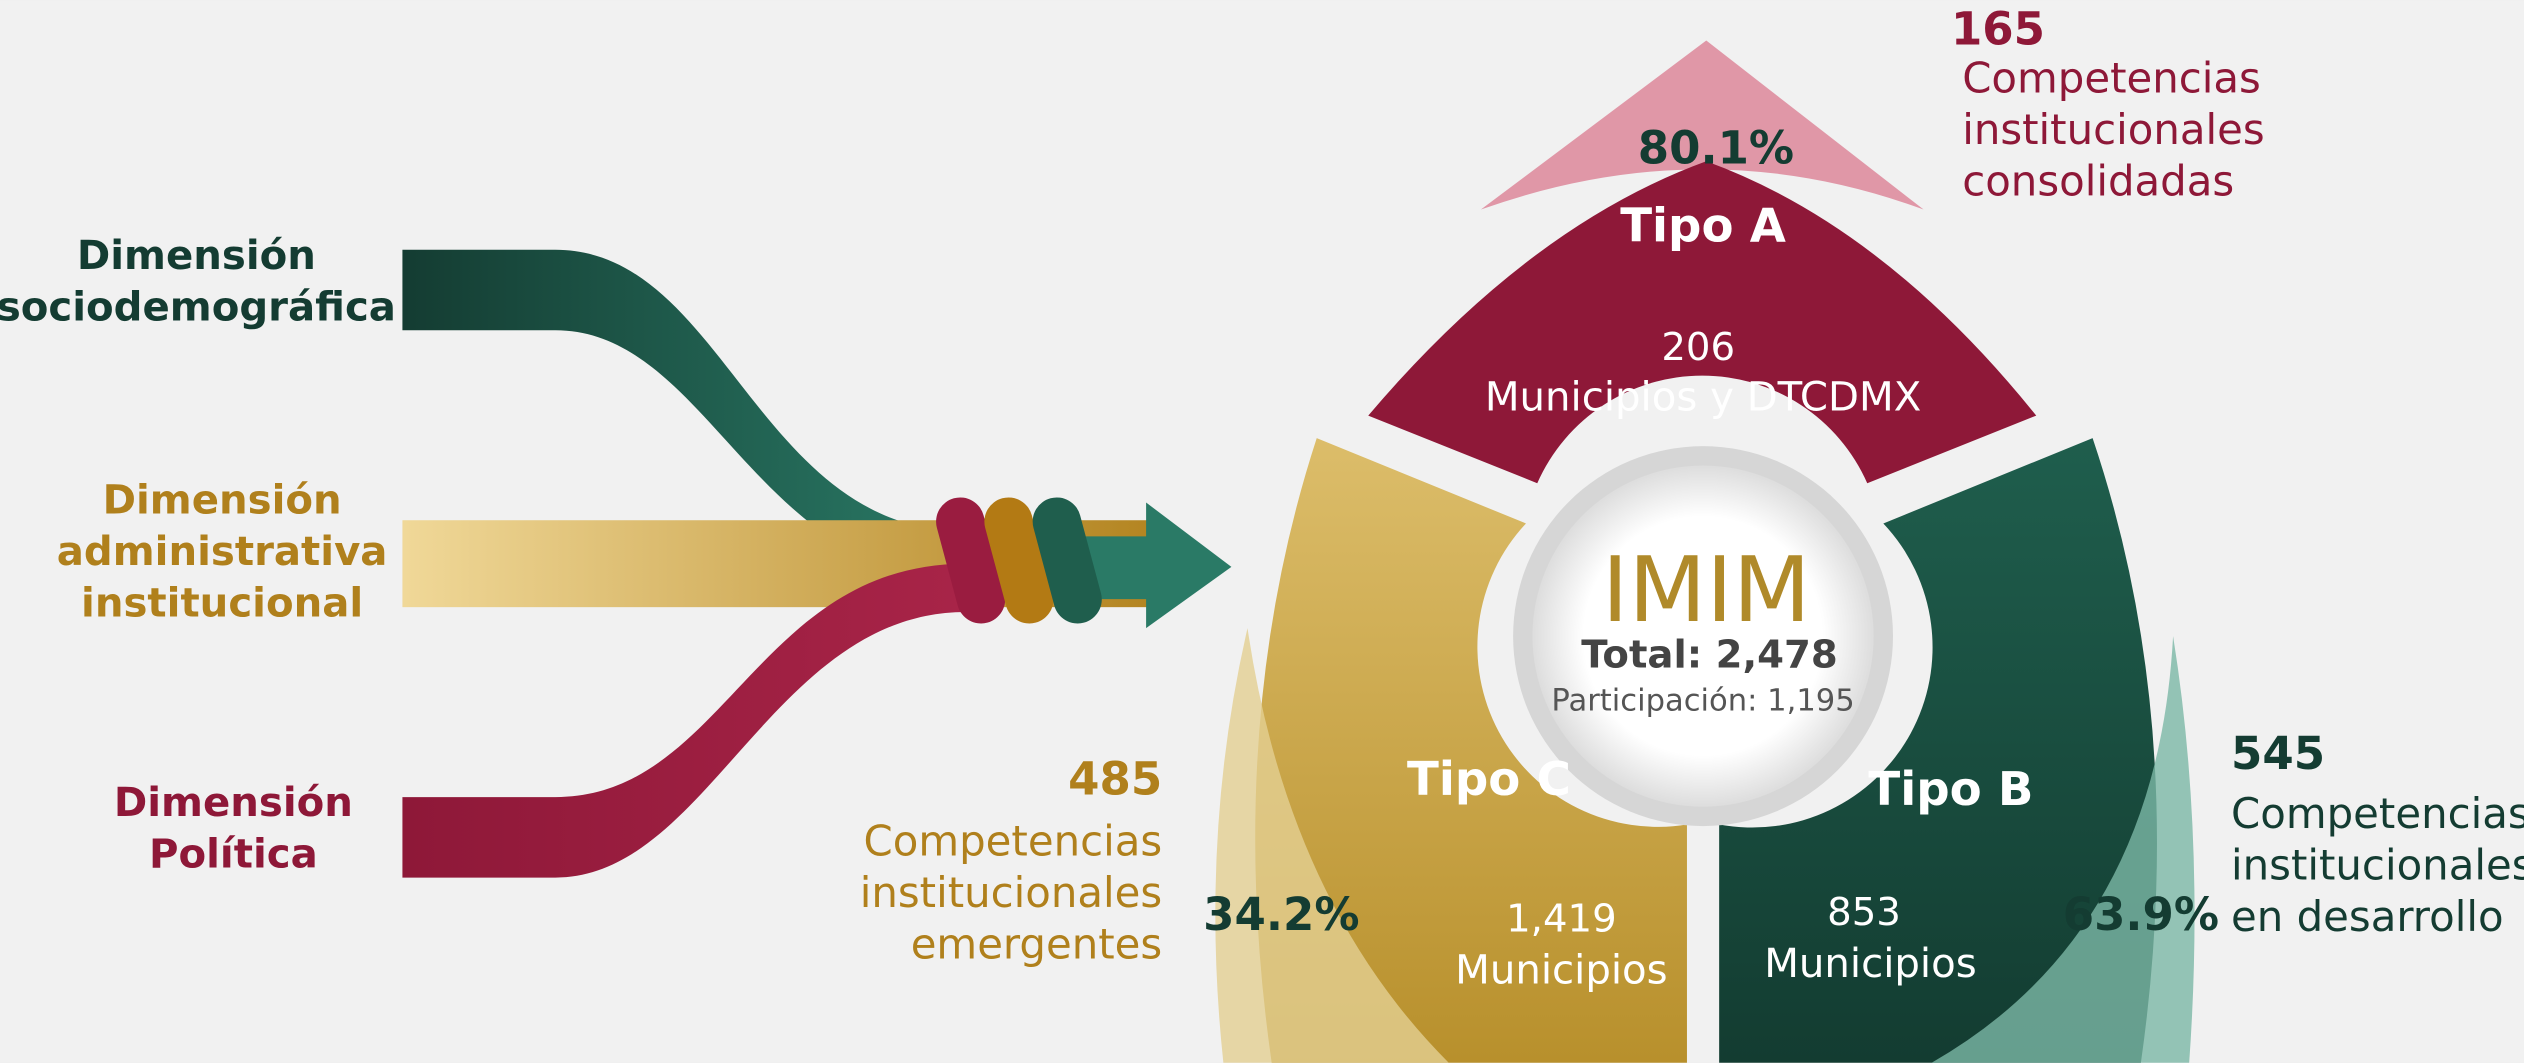 The width and height of the screenshot is (2524, 1063). What do you see at coordinates (1281, 914) in the screenshot?
I see `type-percent: 34.2%` at bounding box center [1281, 914].